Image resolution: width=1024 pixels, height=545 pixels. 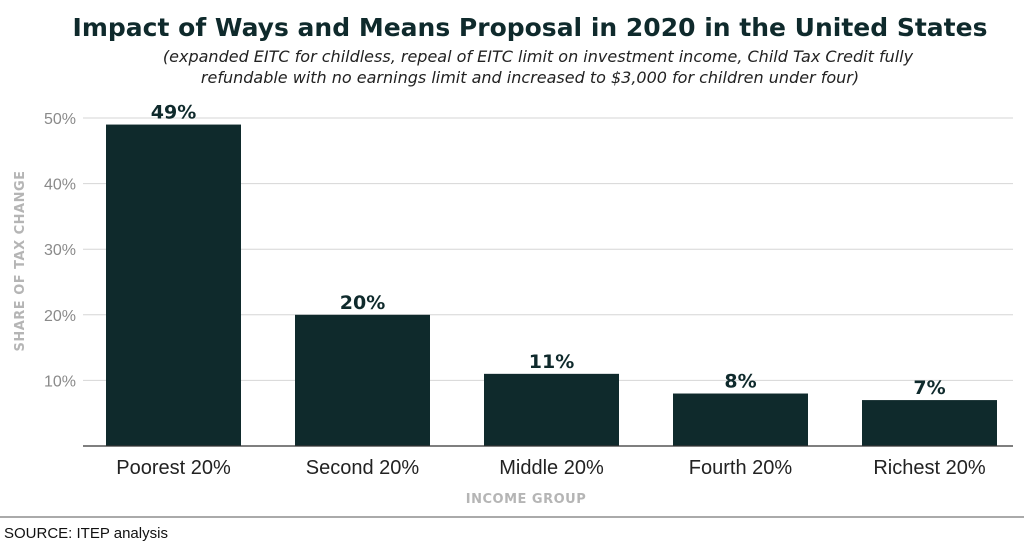 What do you see at coordinates (526, 499) in the screenshot?
I see `x-axis-title: INCOME GROUP` at bounding box center [526, 499].